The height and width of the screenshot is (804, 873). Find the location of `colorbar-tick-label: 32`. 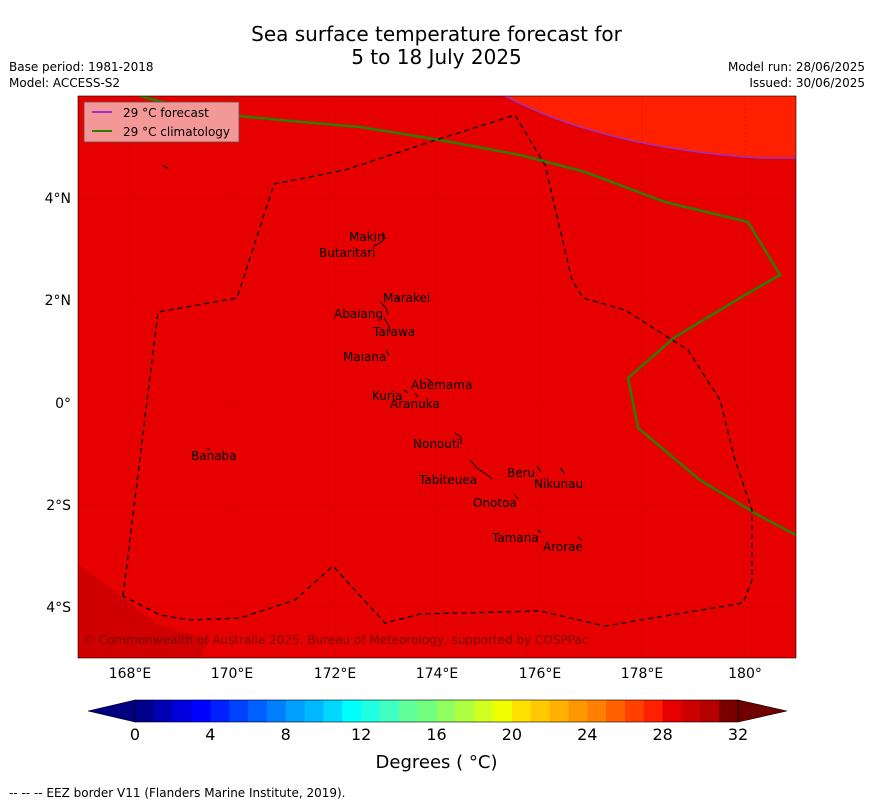

colorbar-tick-label: 32 is located at coordinates (738, 734).